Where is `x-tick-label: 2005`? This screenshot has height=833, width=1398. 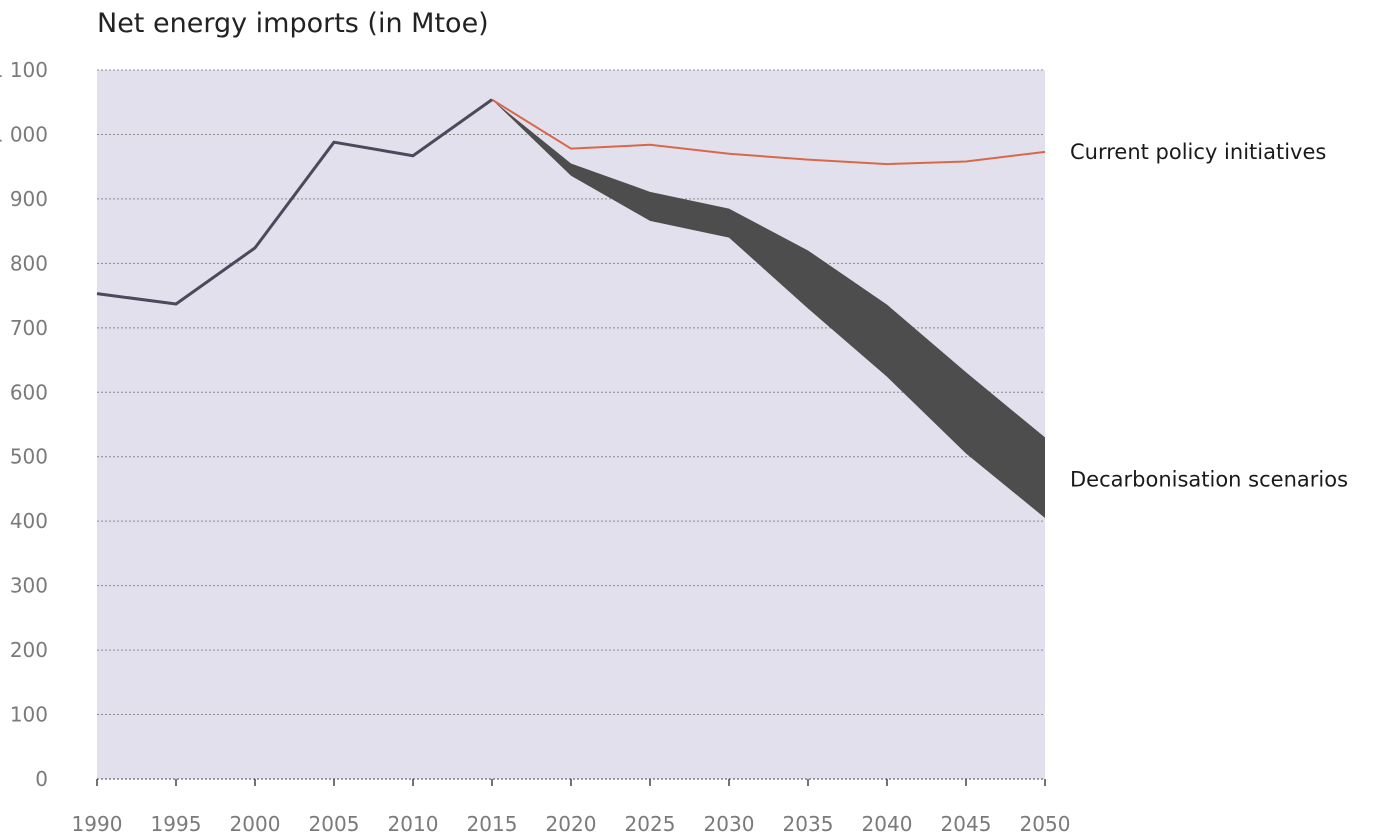 x-tick-label: 2005 is located at coordinates (334, 822).